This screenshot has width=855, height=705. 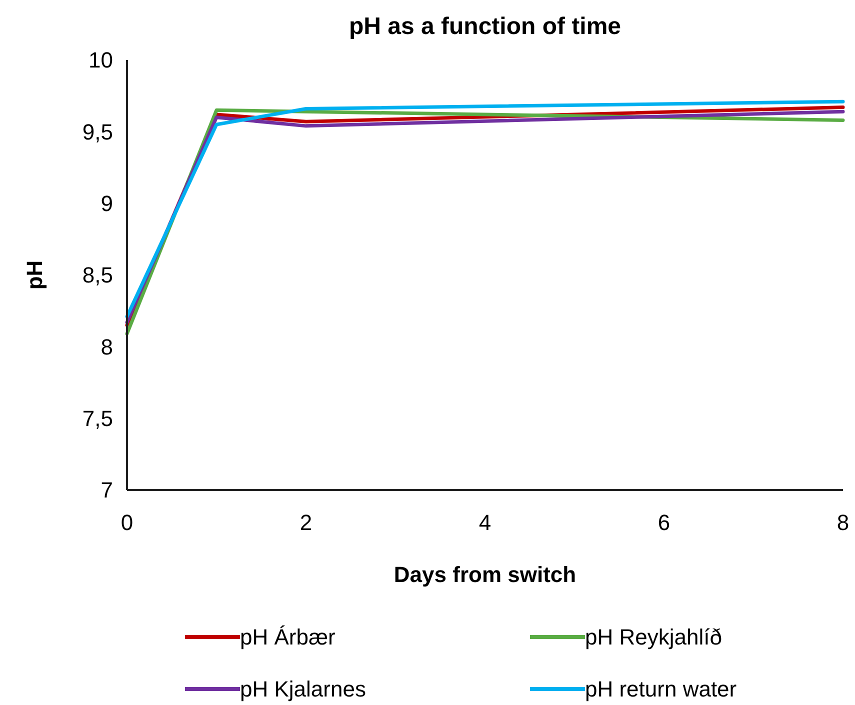 What do you see at coordinates (97, 131) in the screenshot?
I see `y-tick-label: 9,5` at bounding box center [97, 131].